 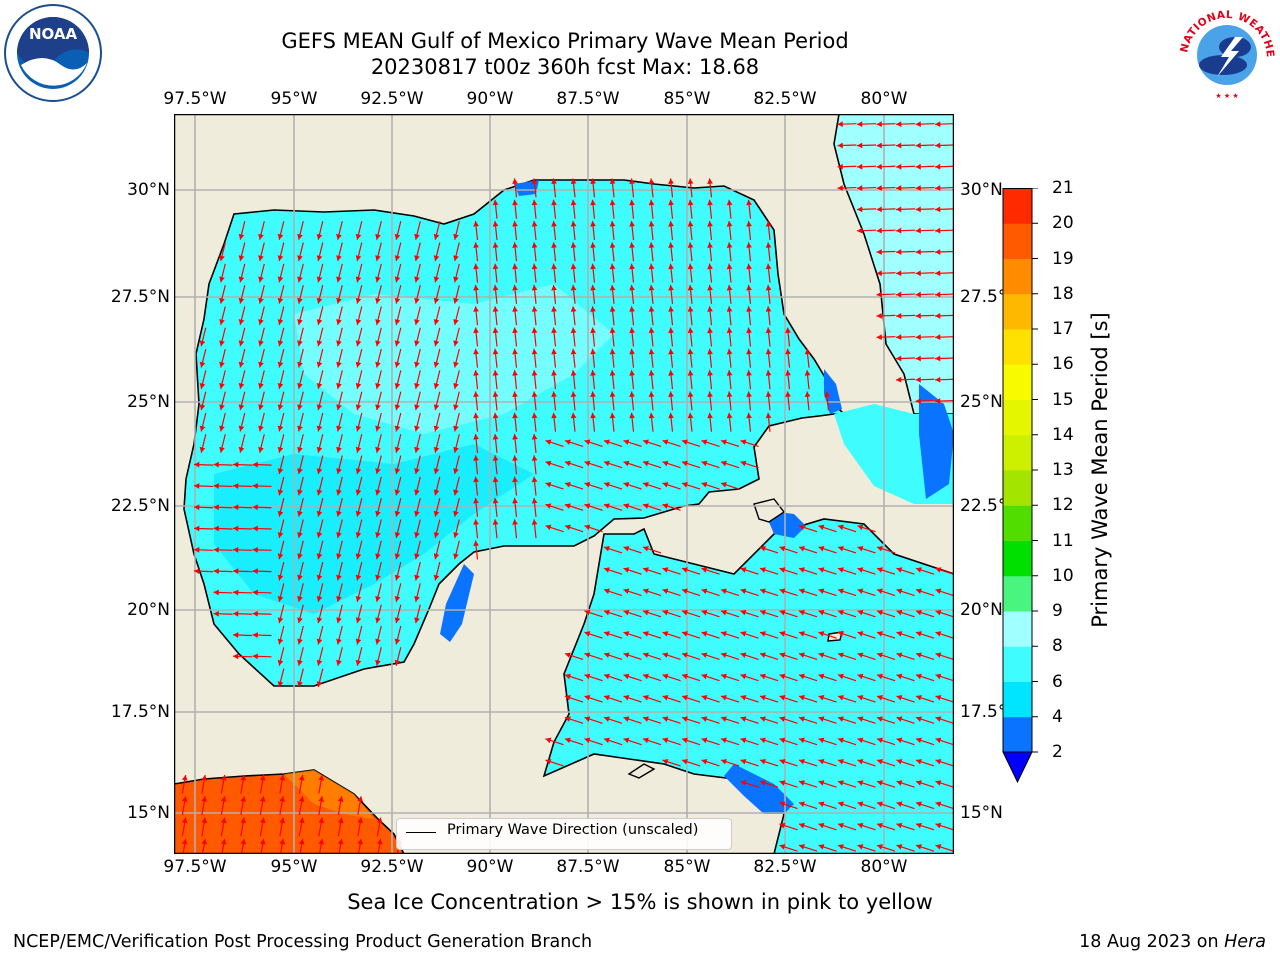 I want to click on legend-label: Primary Wave Direction (unscaled), so click(x=573, y=830).